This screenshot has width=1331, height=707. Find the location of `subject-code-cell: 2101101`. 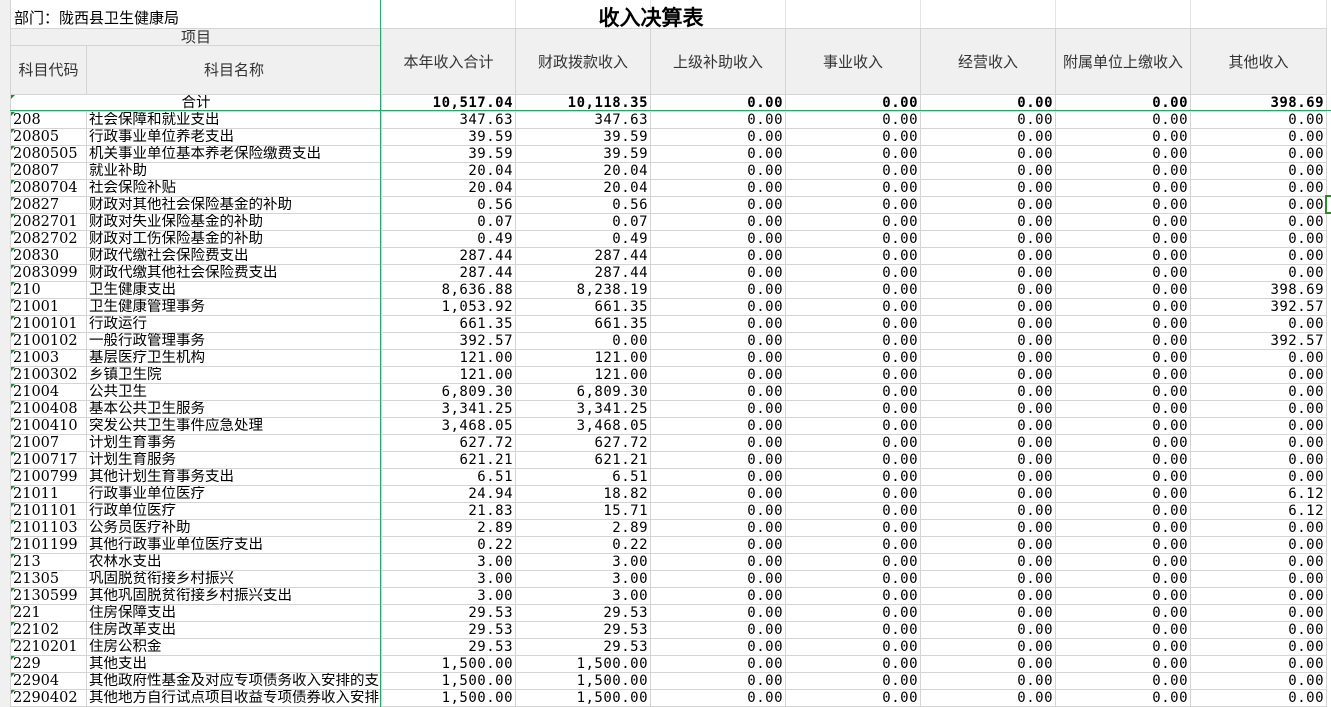

subject-code-cell: 2101101 is located at coordinates (48, 511).